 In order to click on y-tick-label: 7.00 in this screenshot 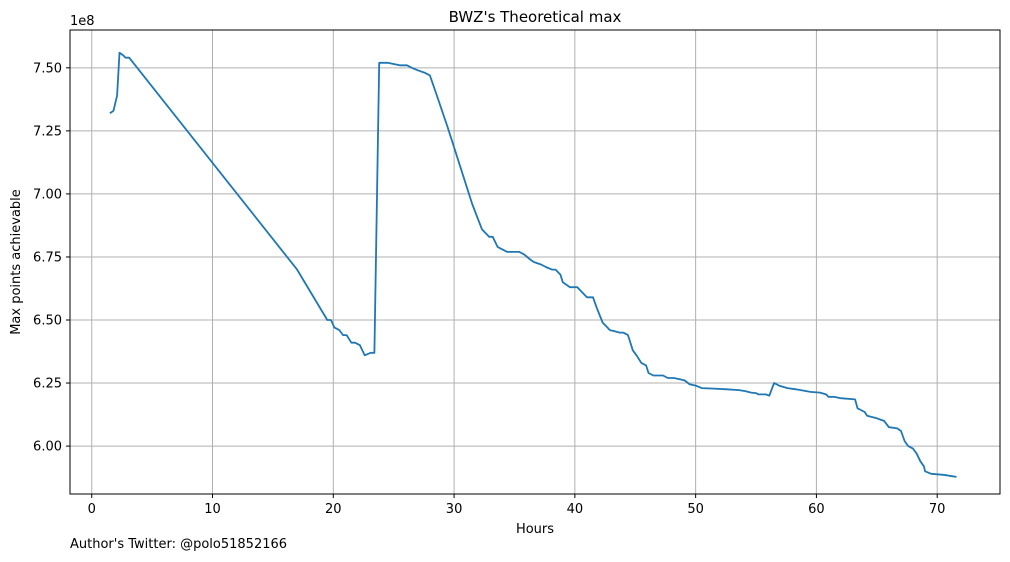, I will do `click(47, 194)`.